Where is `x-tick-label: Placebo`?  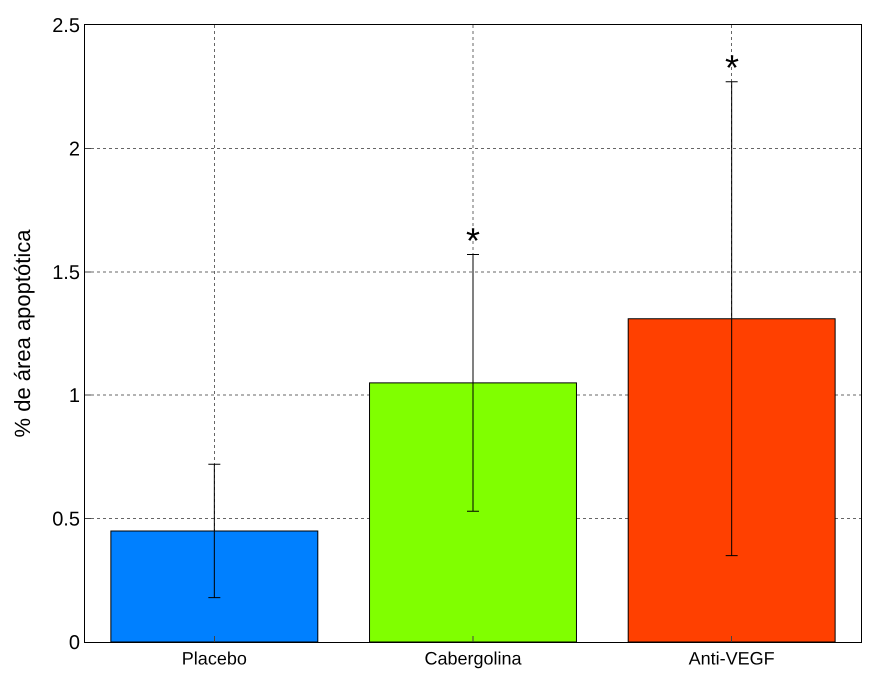
x-tick-label: Placebo is located at coordinates (214, 658).